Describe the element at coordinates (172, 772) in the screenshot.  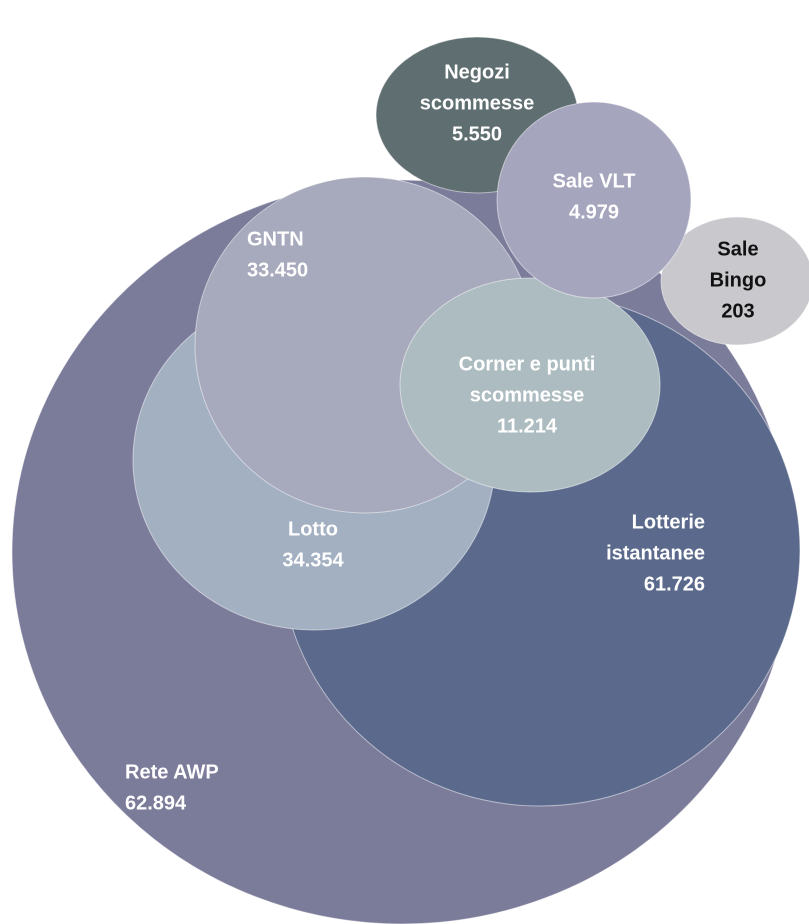
I see `bubble-label: Rete AWP` at that location.